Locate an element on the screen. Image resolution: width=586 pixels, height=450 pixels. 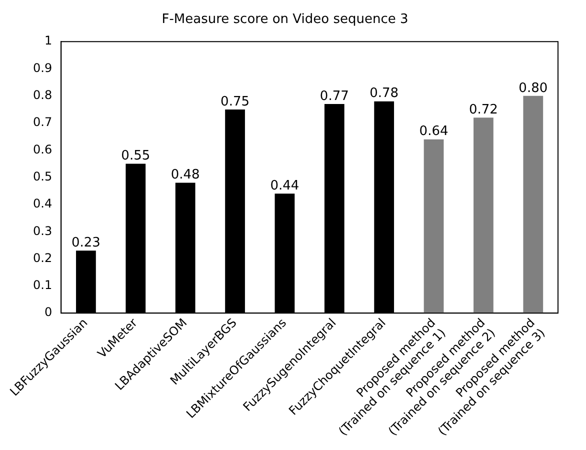
y-tick-label: 0.5 is located at coordinates (42, 176).